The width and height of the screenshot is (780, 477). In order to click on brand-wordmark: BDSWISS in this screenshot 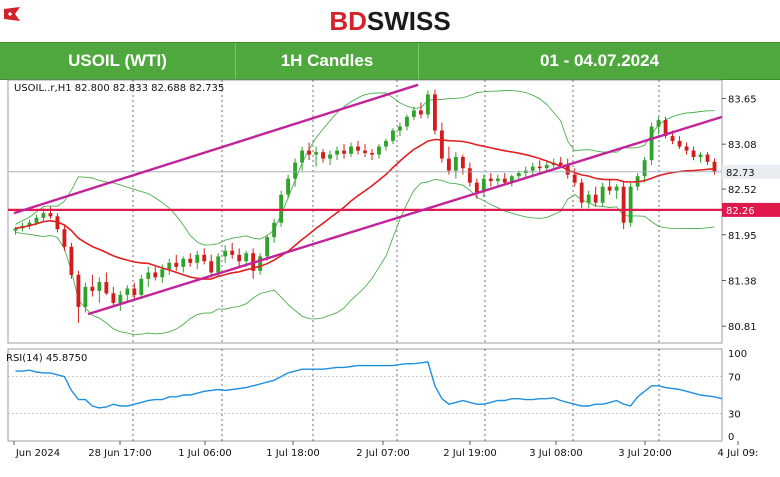, I will do `click(389, 21)`.